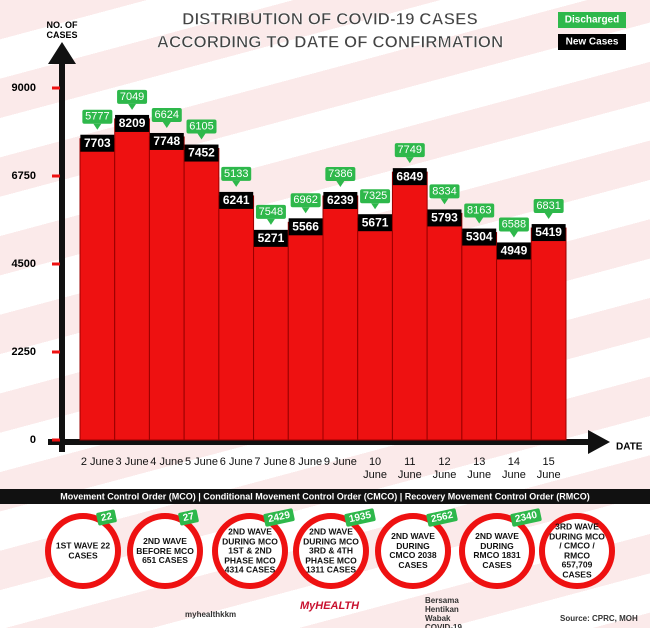  I want to click on discharged-label: 7386, so click(340, 174).